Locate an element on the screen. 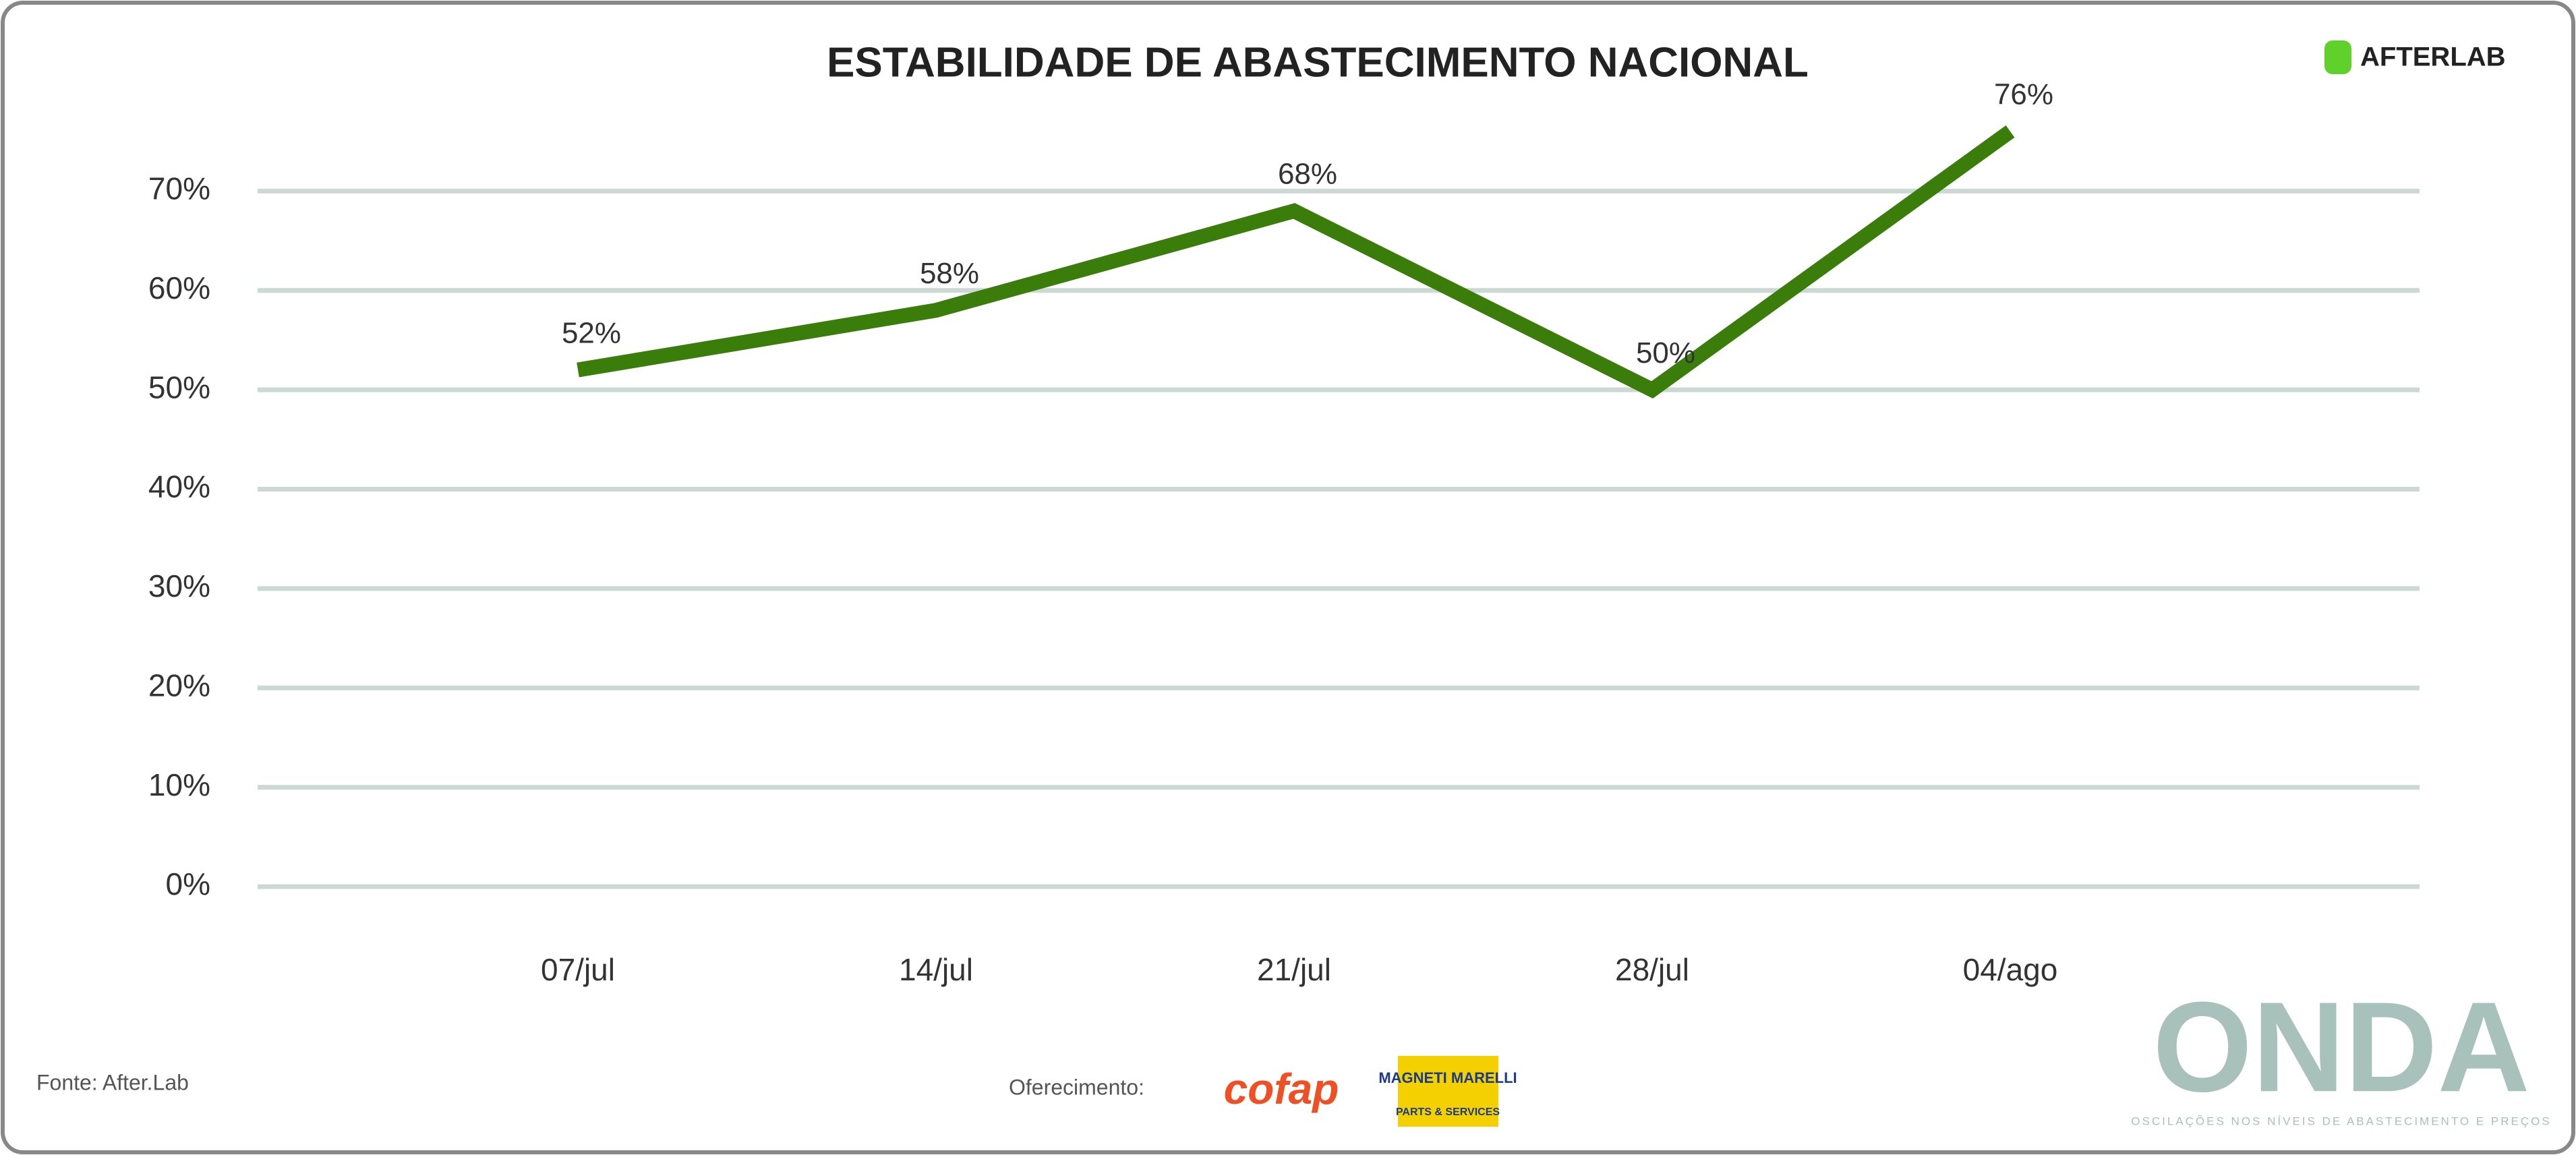  y-tick-label: 40% is located at coordinates (179, 486).